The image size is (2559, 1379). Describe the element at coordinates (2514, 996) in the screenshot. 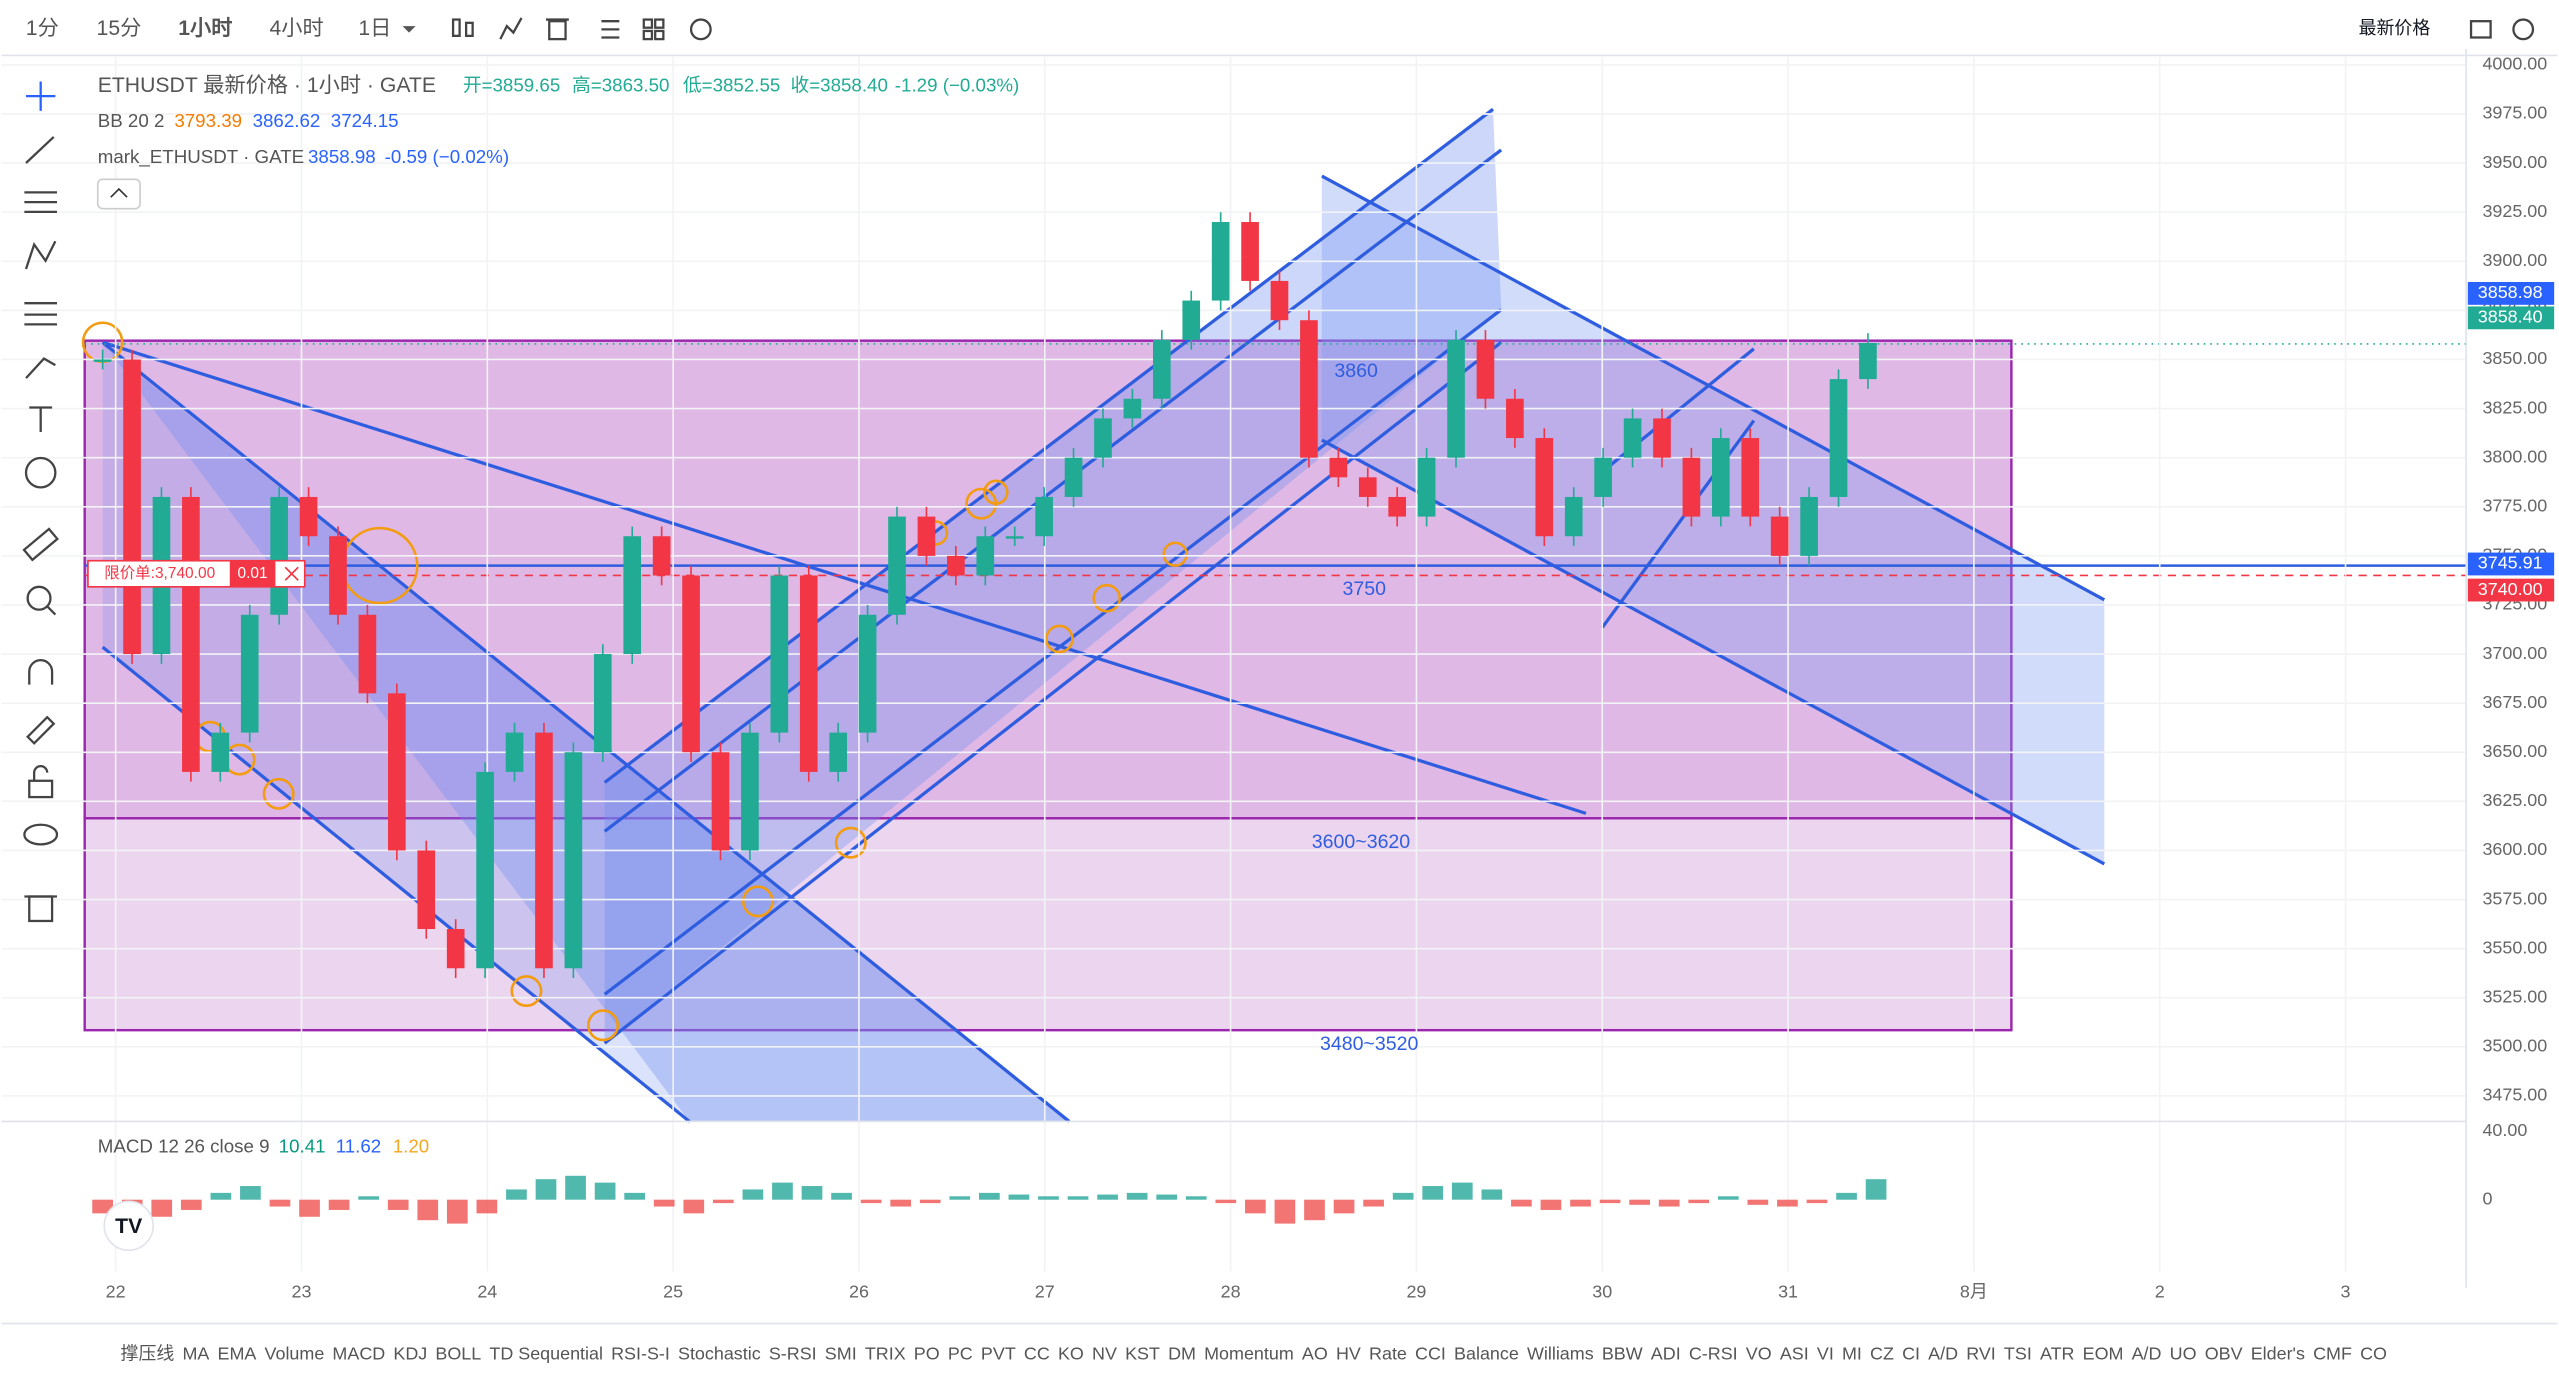

I see `y-tick-label: 3525.00` at that location.